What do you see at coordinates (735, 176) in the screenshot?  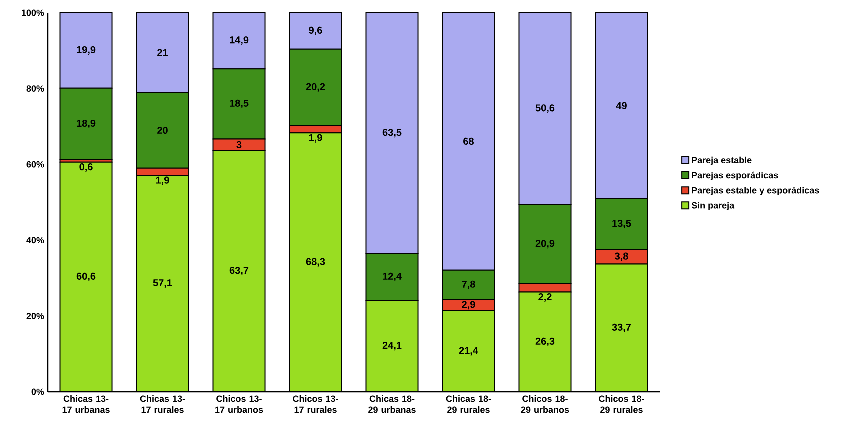 I see `legend-label: Parejas esporádicas` at bounding box center [735, 176].